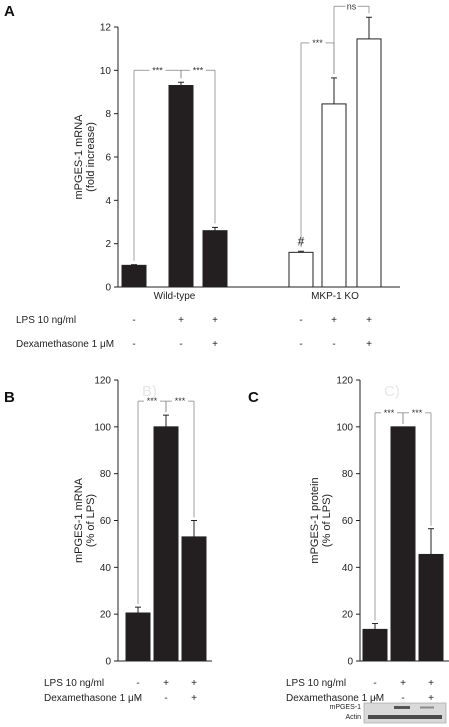  Describe the element at coordinates (175, 296) in the screenshot. I see `category-label: Wild-type` at that location.